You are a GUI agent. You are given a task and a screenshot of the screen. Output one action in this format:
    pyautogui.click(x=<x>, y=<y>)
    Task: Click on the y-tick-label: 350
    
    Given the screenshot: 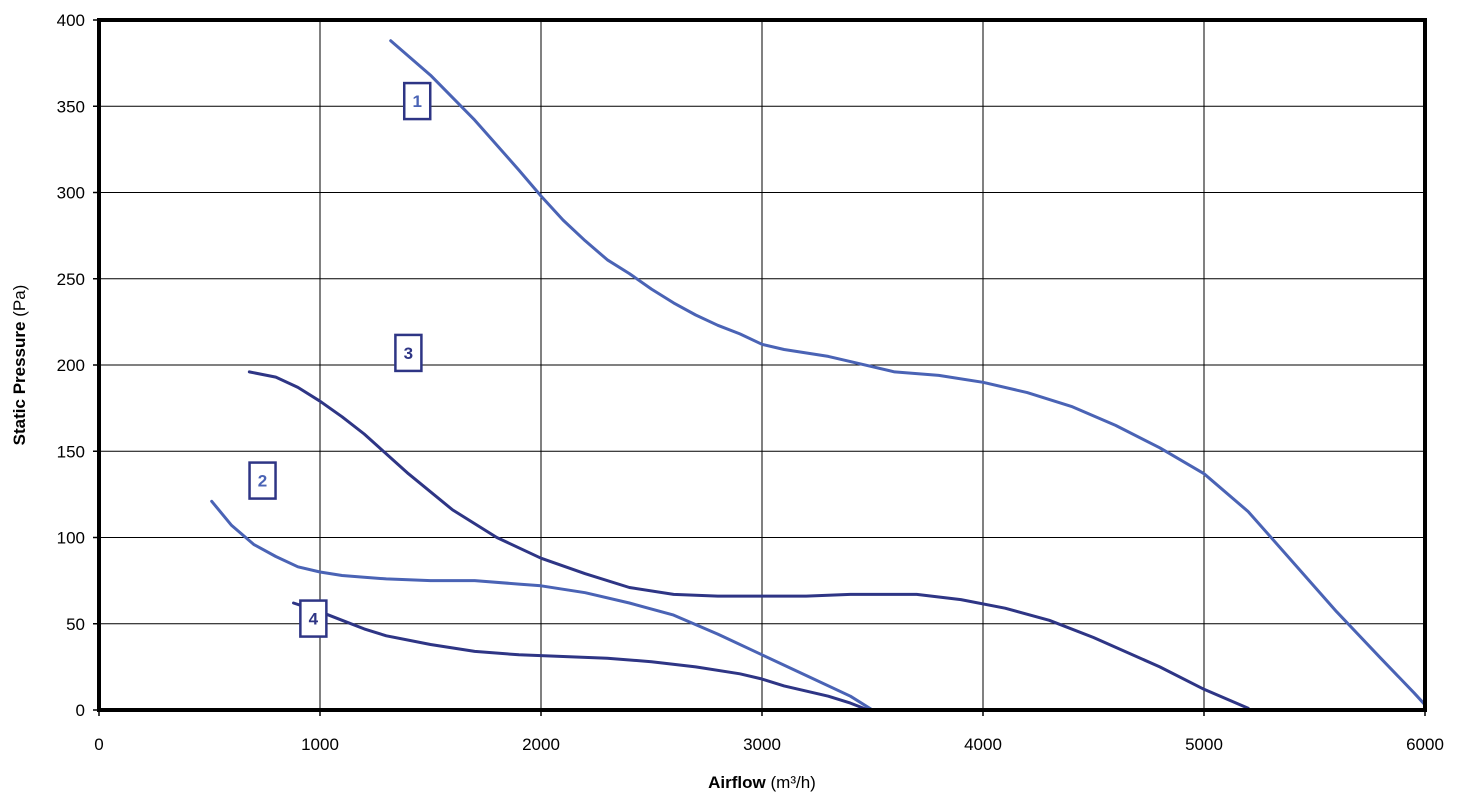 What is the action you would take?
    pyautogui.click(x=71, y=106)
    